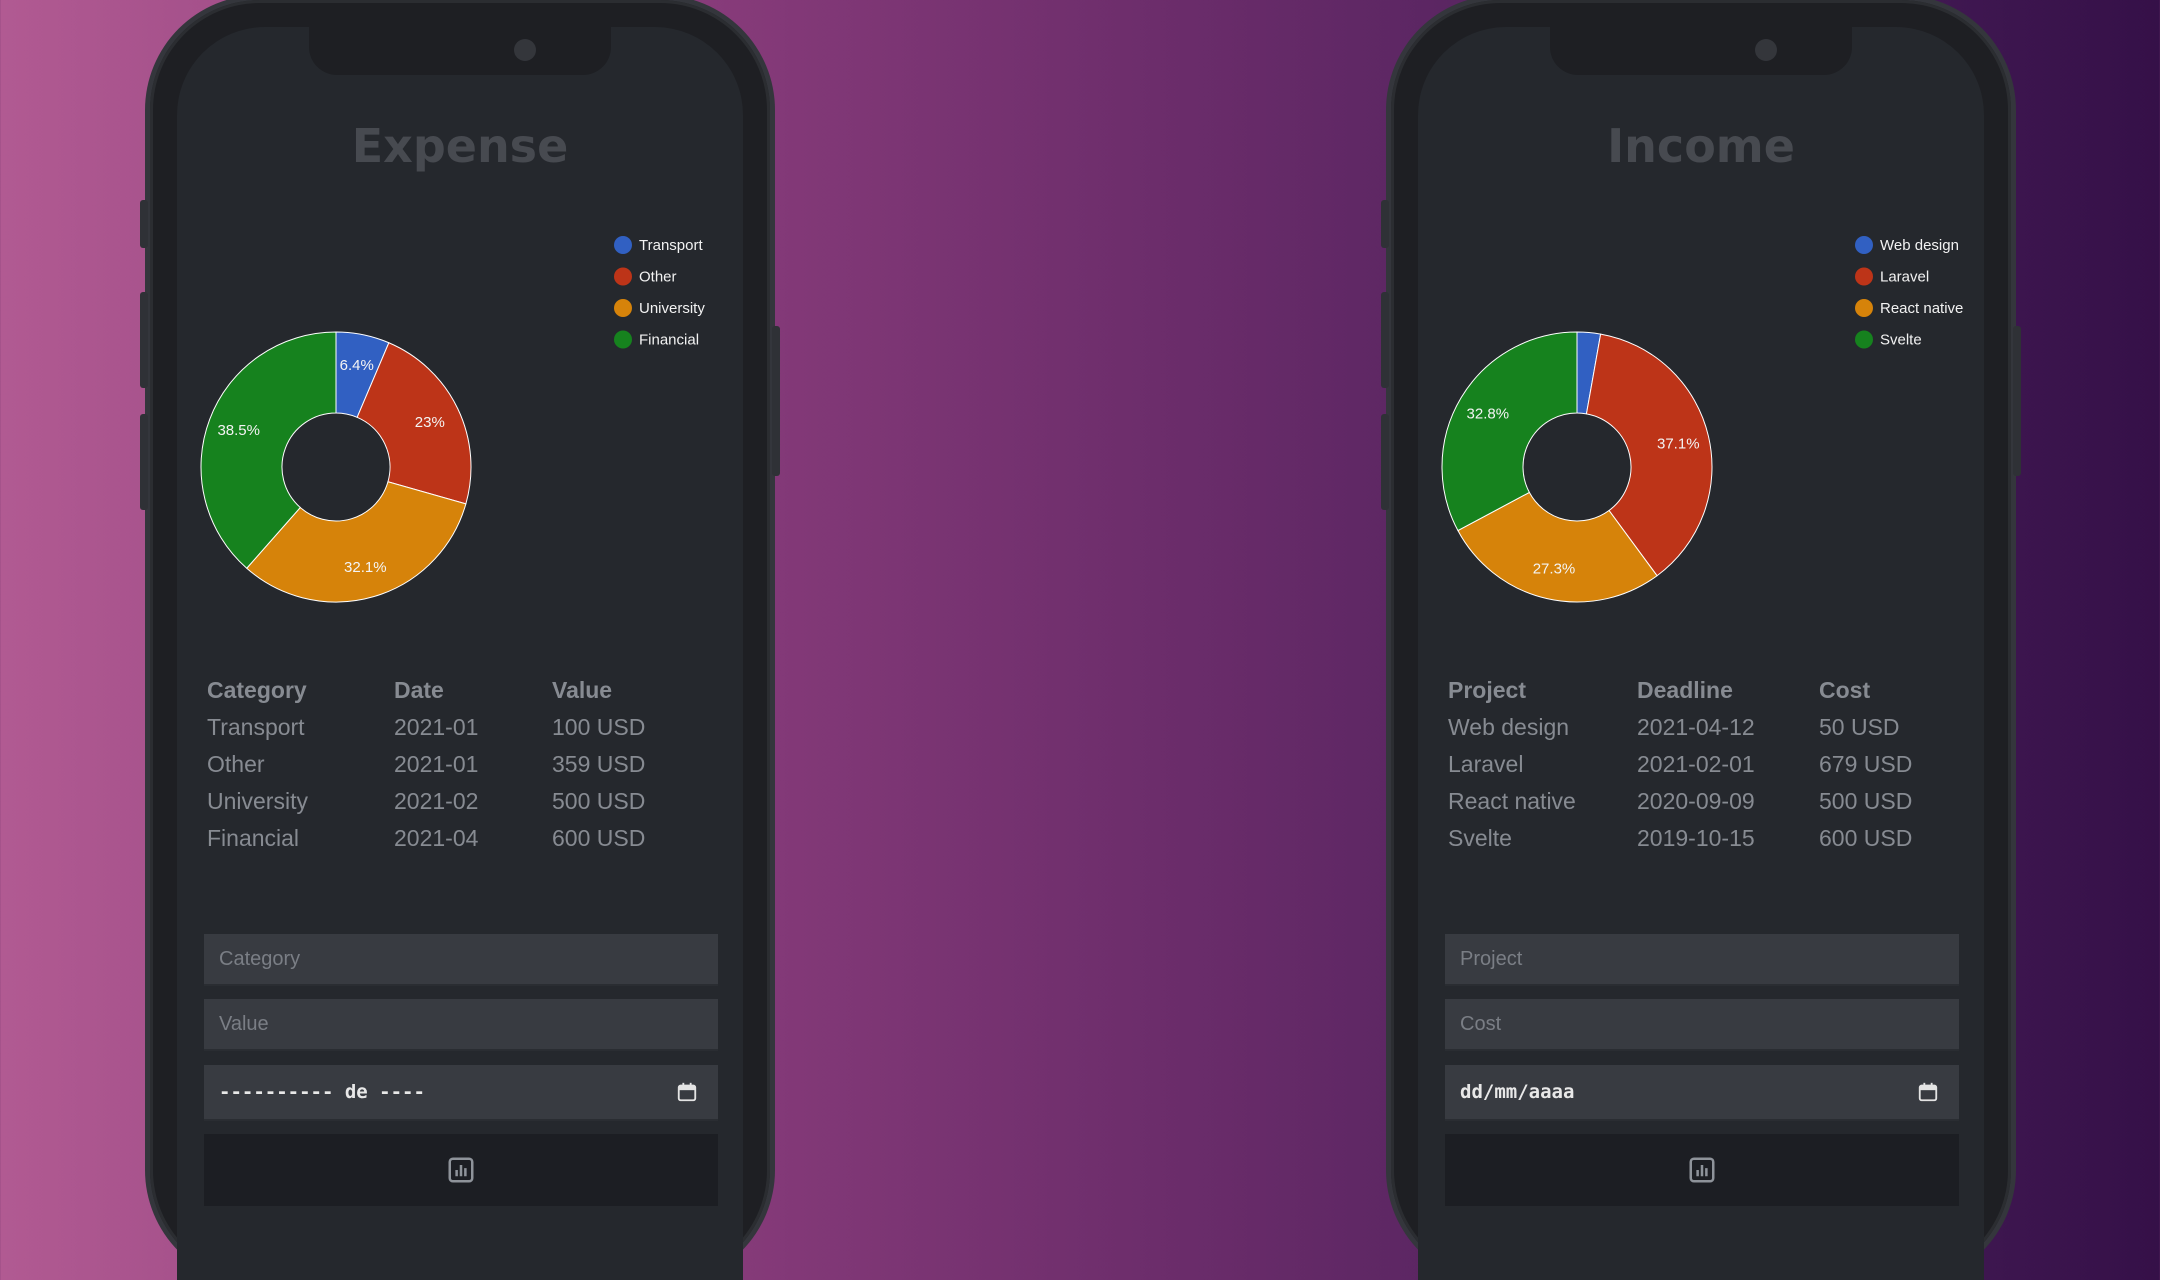 This screenshot has height=1280, width=2160. What do you see at coordinates (1901, 340) in the screenshot?
I see `legend-label: Svelte` at bounding box center [1901, 340].